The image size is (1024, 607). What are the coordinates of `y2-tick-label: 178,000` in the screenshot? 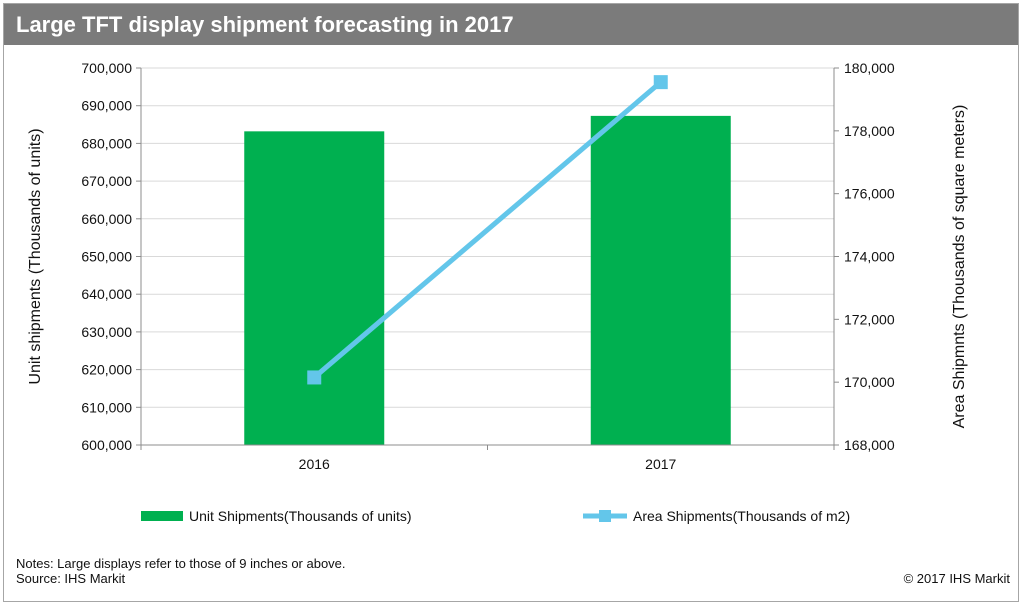 It's located at (869, 131).